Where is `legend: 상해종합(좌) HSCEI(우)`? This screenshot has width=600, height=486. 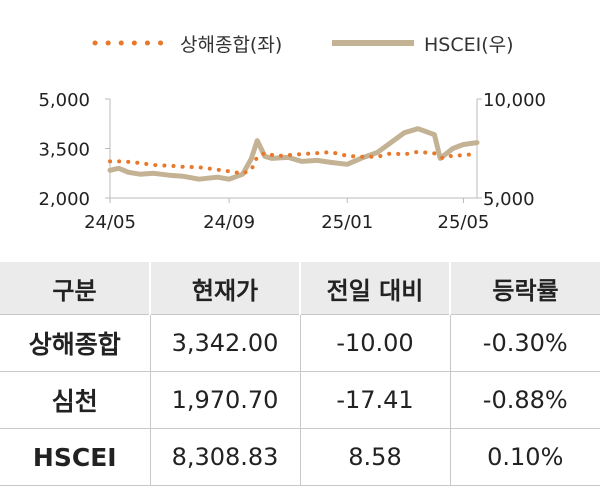 legend: 상해종합(좌) HSCEI(우) is located at coordinates (300, 43).